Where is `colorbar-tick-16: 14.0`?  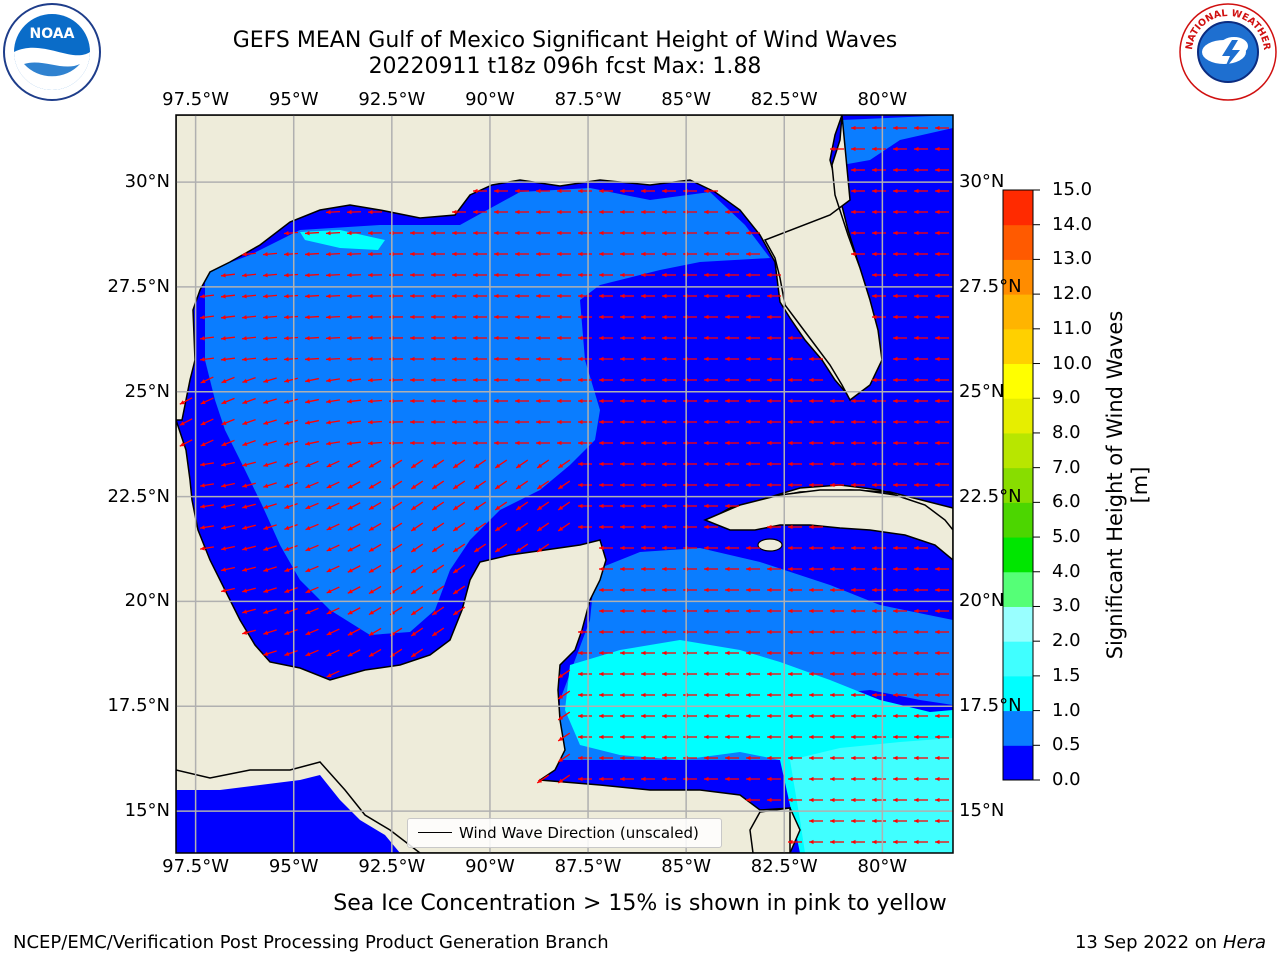
colorbar-tick-16: 14.0 is located at coordinates (1072, 224).